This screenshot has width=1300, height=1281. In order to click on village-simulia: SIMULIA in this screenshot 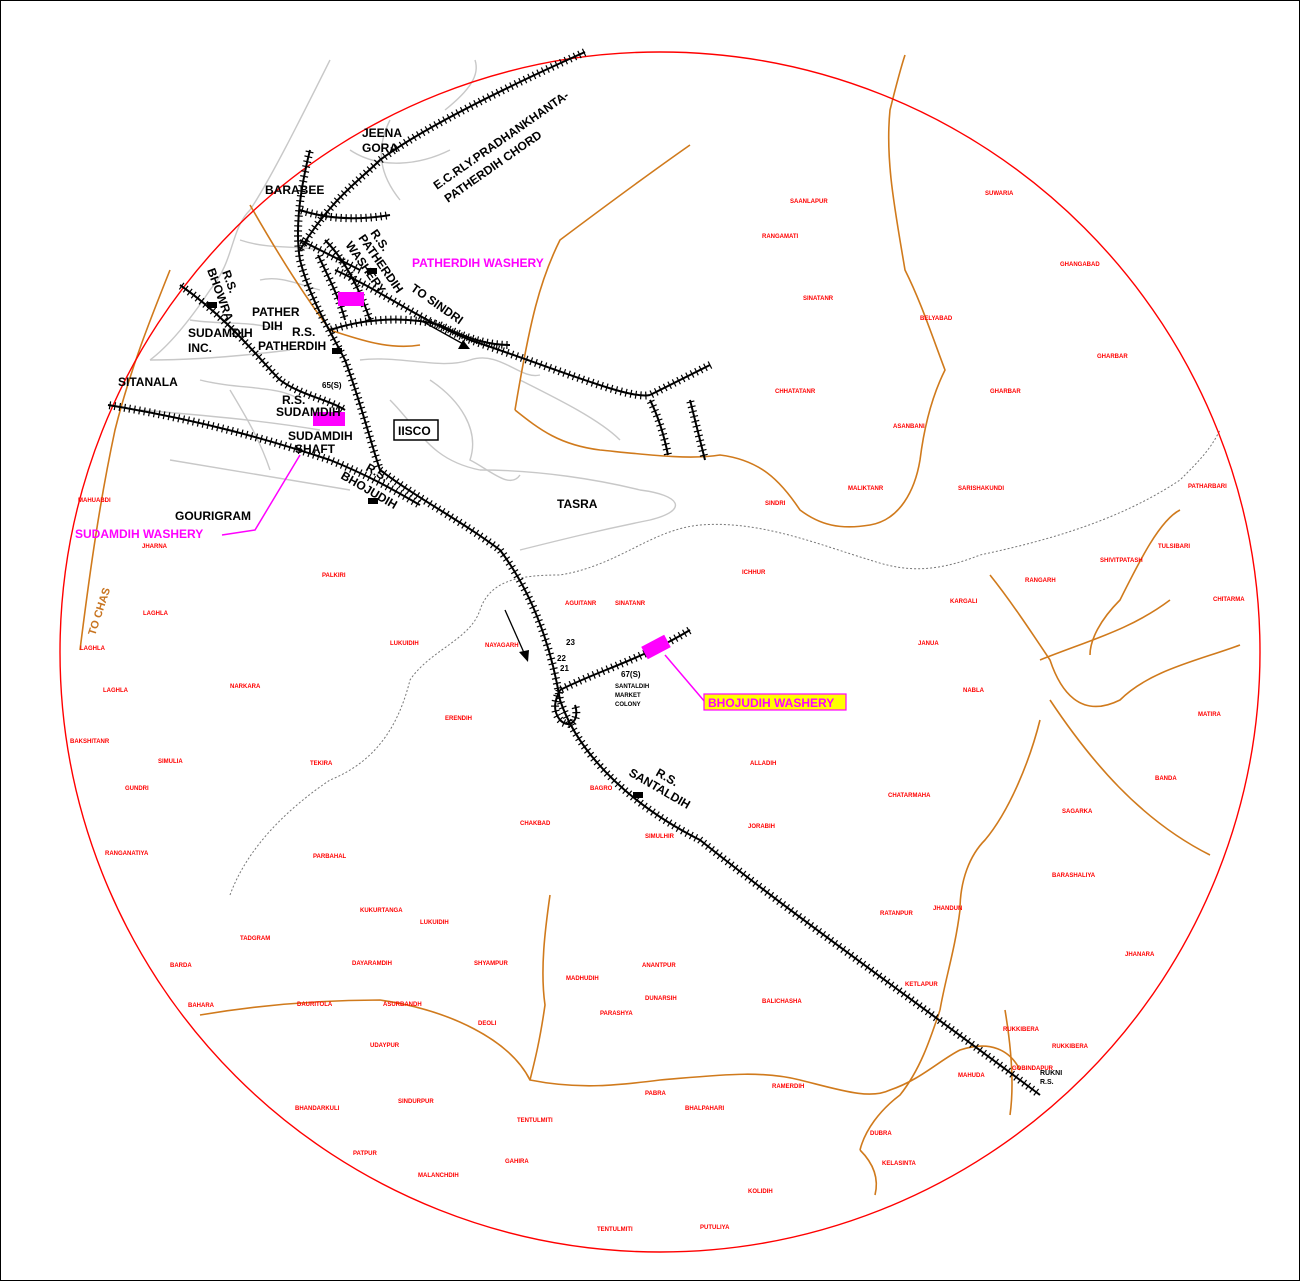, I will do `click(170, 762)`.